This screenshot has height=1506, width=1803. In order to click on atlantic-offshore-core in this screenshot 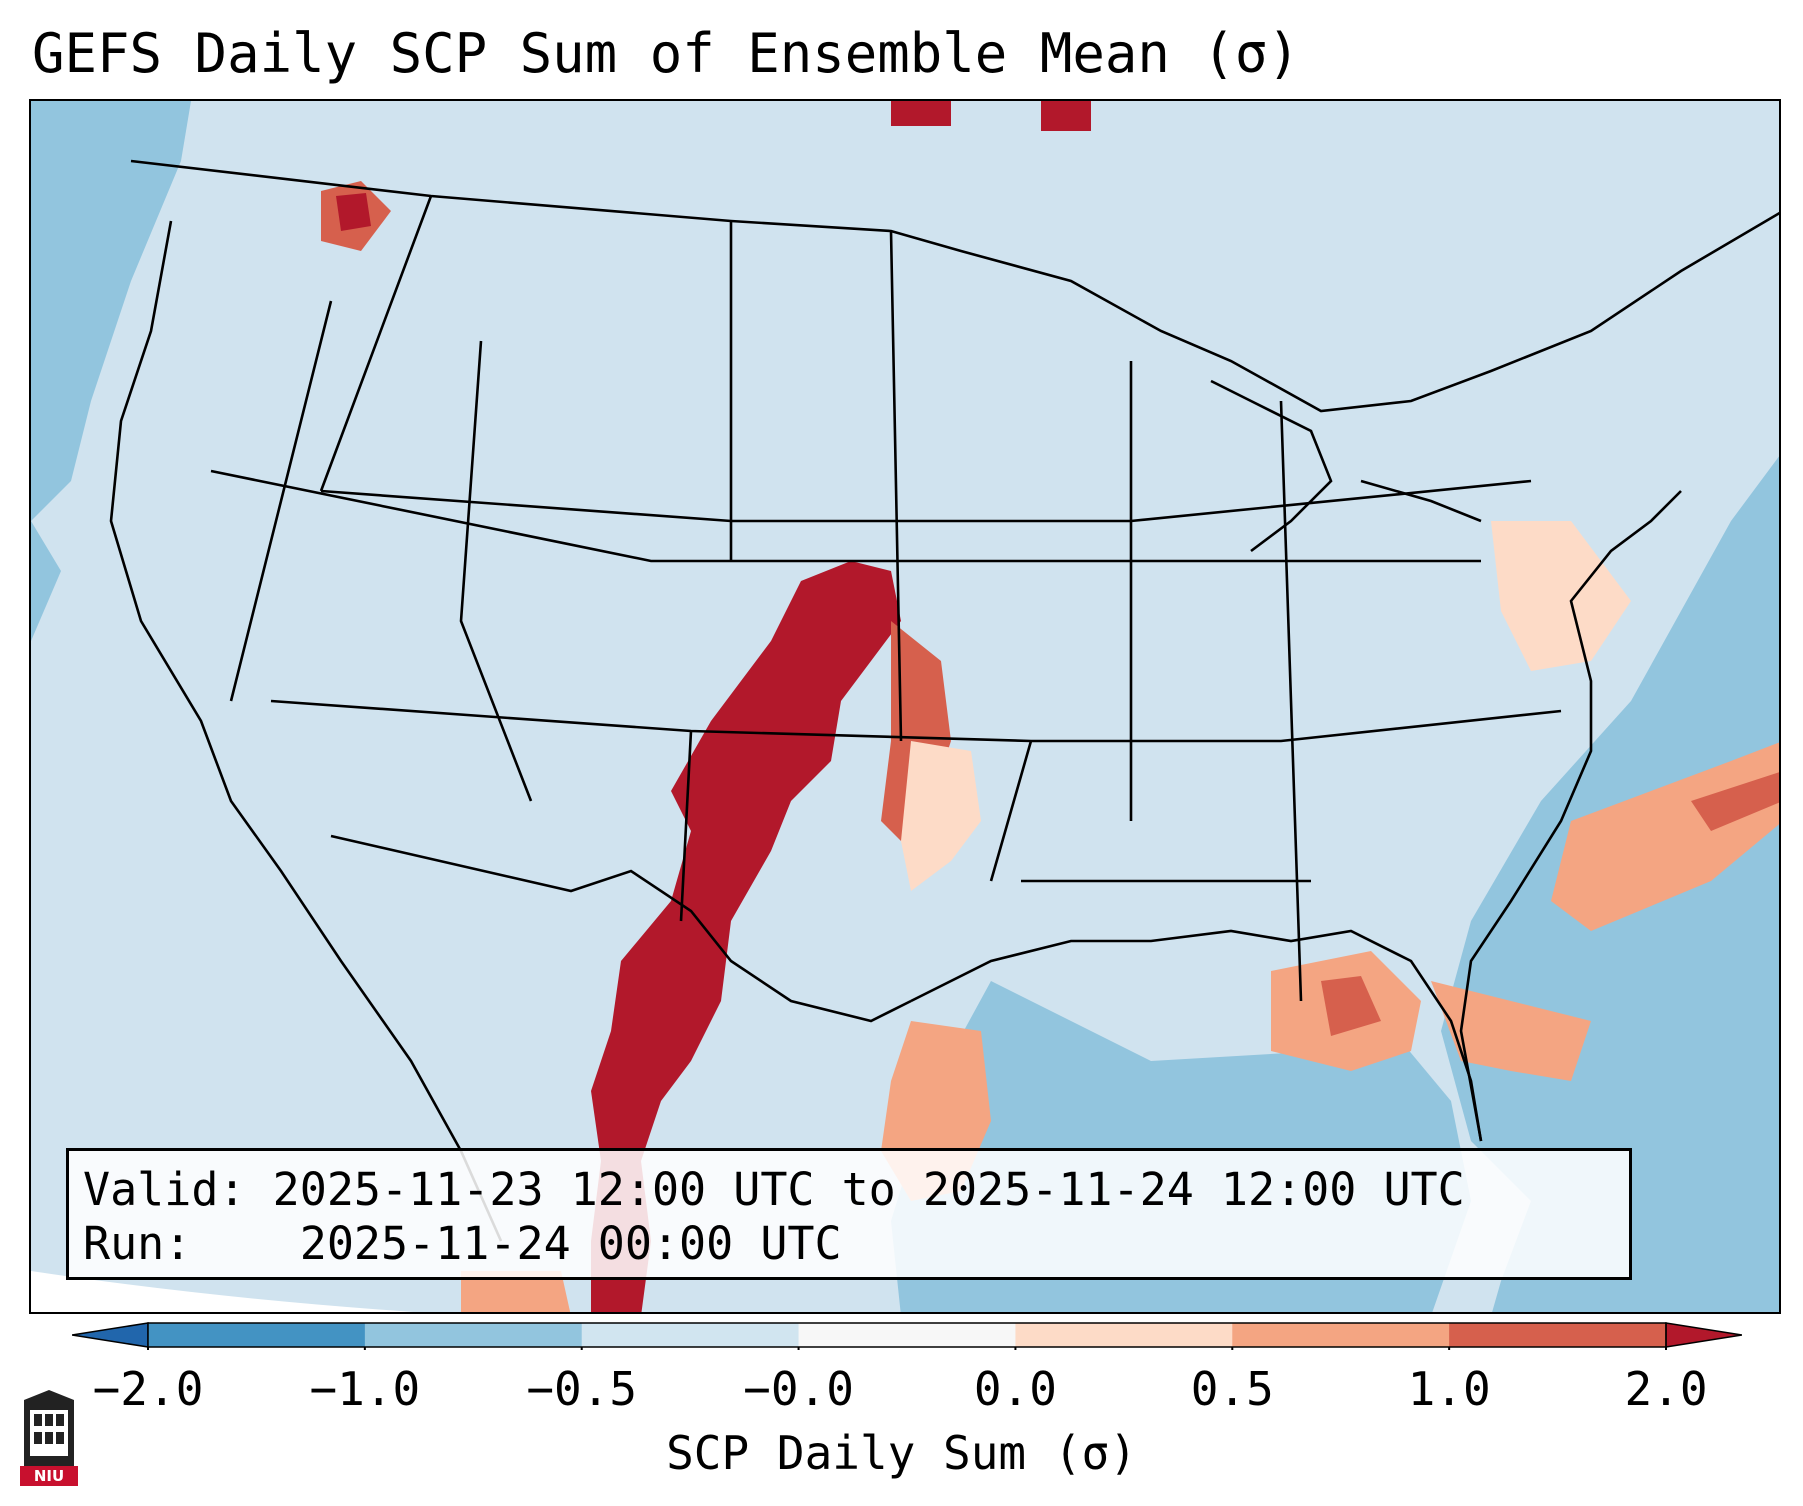, I will do `click(1735, 801)`.